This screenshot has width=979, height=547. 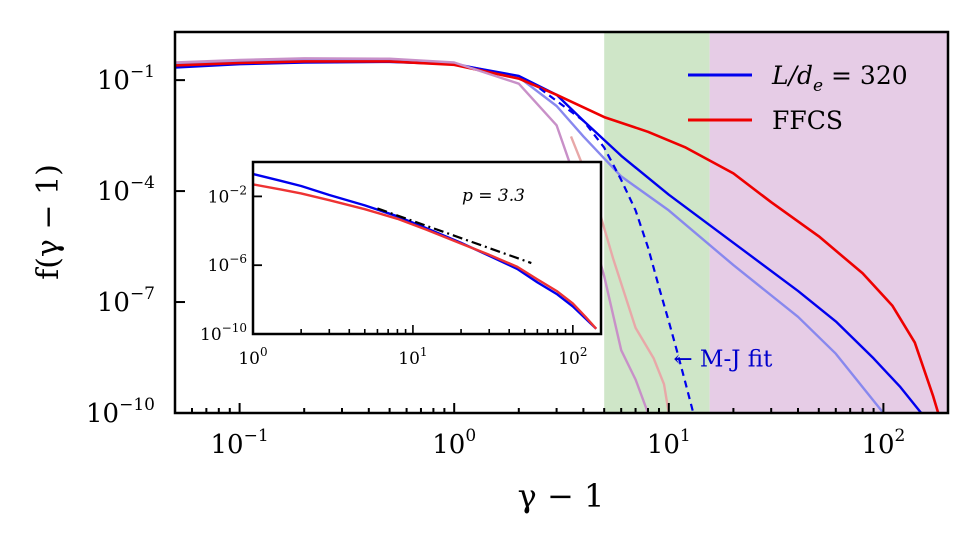 I want to click on legend-label-0: L/de = 320, so click(x=839, y=78).